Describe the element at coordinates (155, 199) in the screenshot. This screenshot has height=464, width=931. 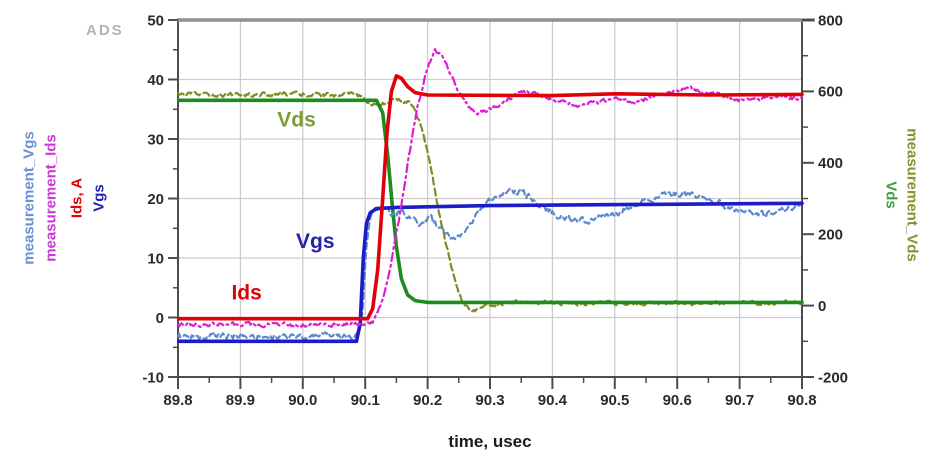
I see `tick-label: 20` at that location.